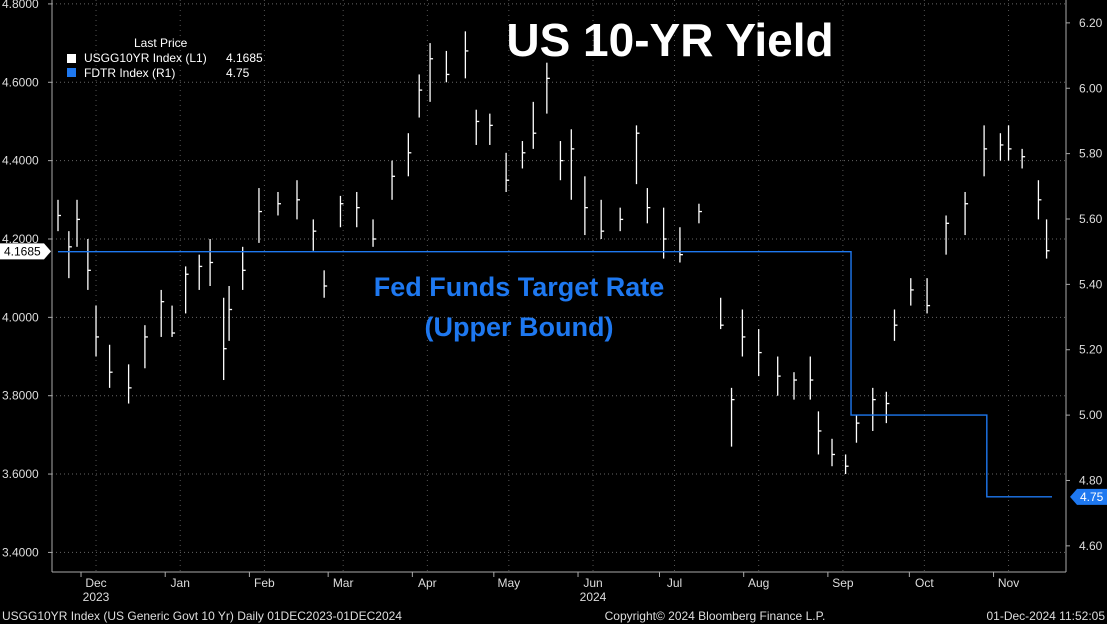  I want to click on right-tick-label: 5.20, so click(1091, 350).